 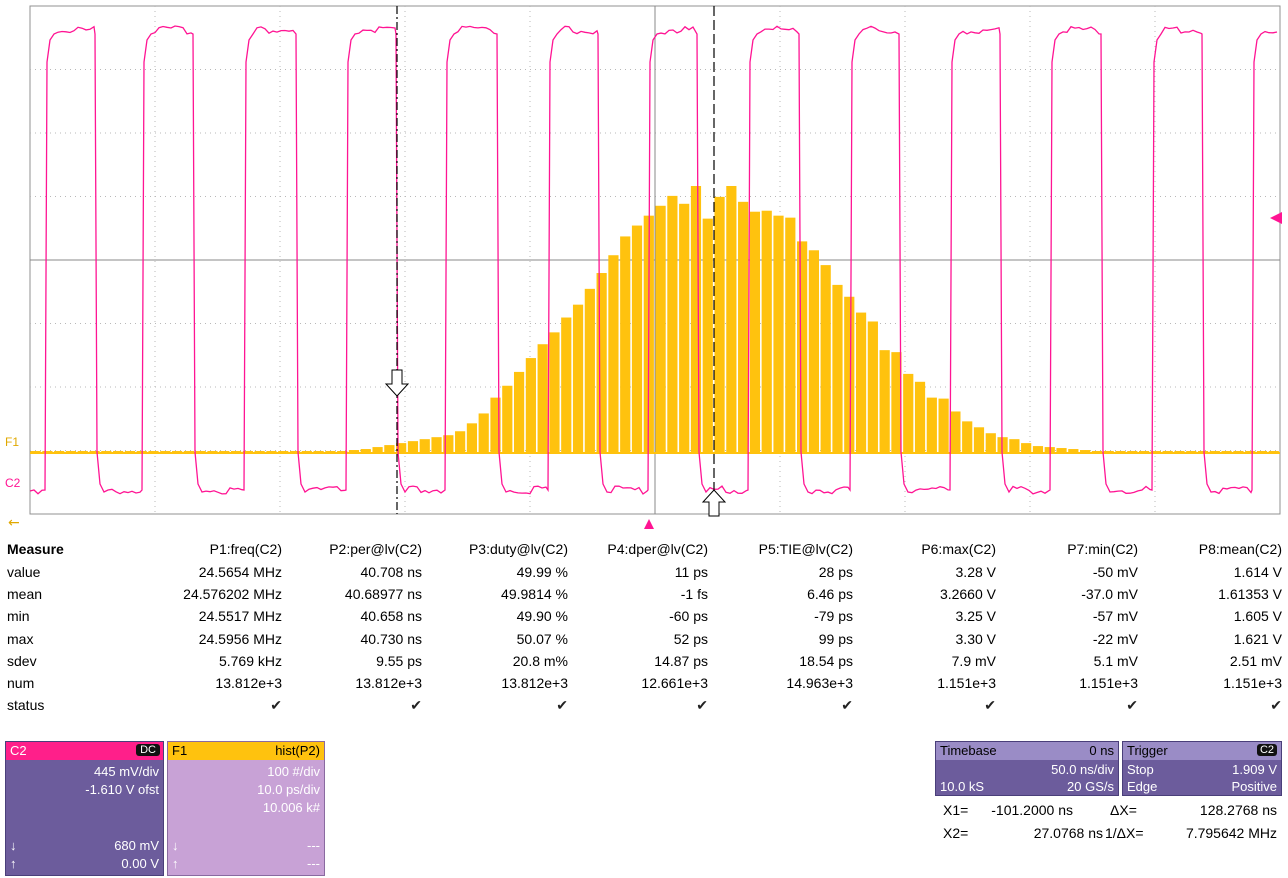 What do you see at coordinates (830, 594) in the screenshot?
I see `measurement-cell: 6.46 ps` at bounding box center [830, 594].